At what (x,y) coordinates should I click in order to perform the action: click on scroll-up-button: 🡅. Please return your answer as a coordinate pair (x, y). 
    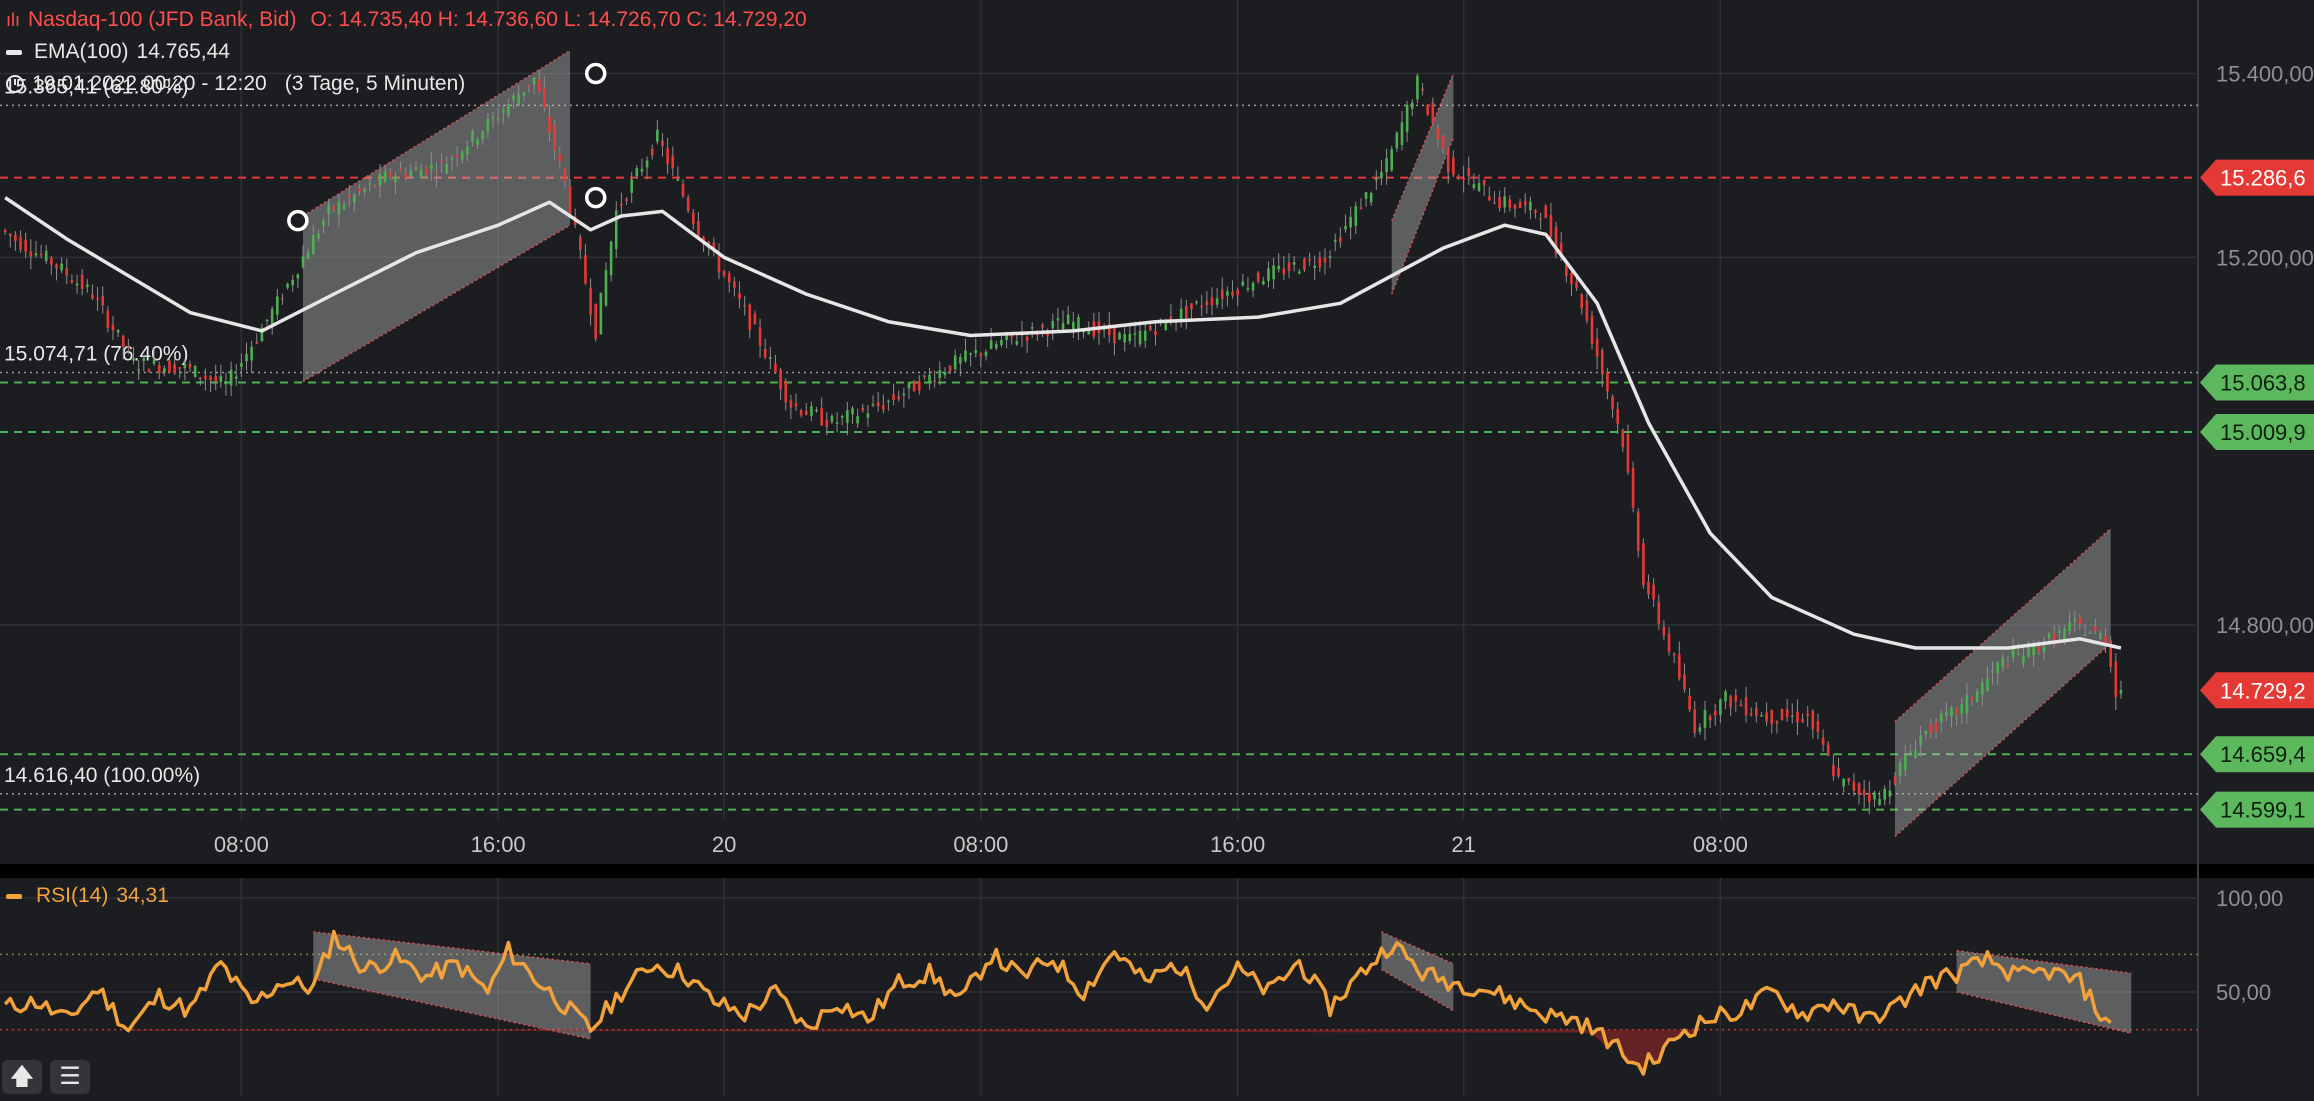
    Looking at the image, I should click on (22, 1077).